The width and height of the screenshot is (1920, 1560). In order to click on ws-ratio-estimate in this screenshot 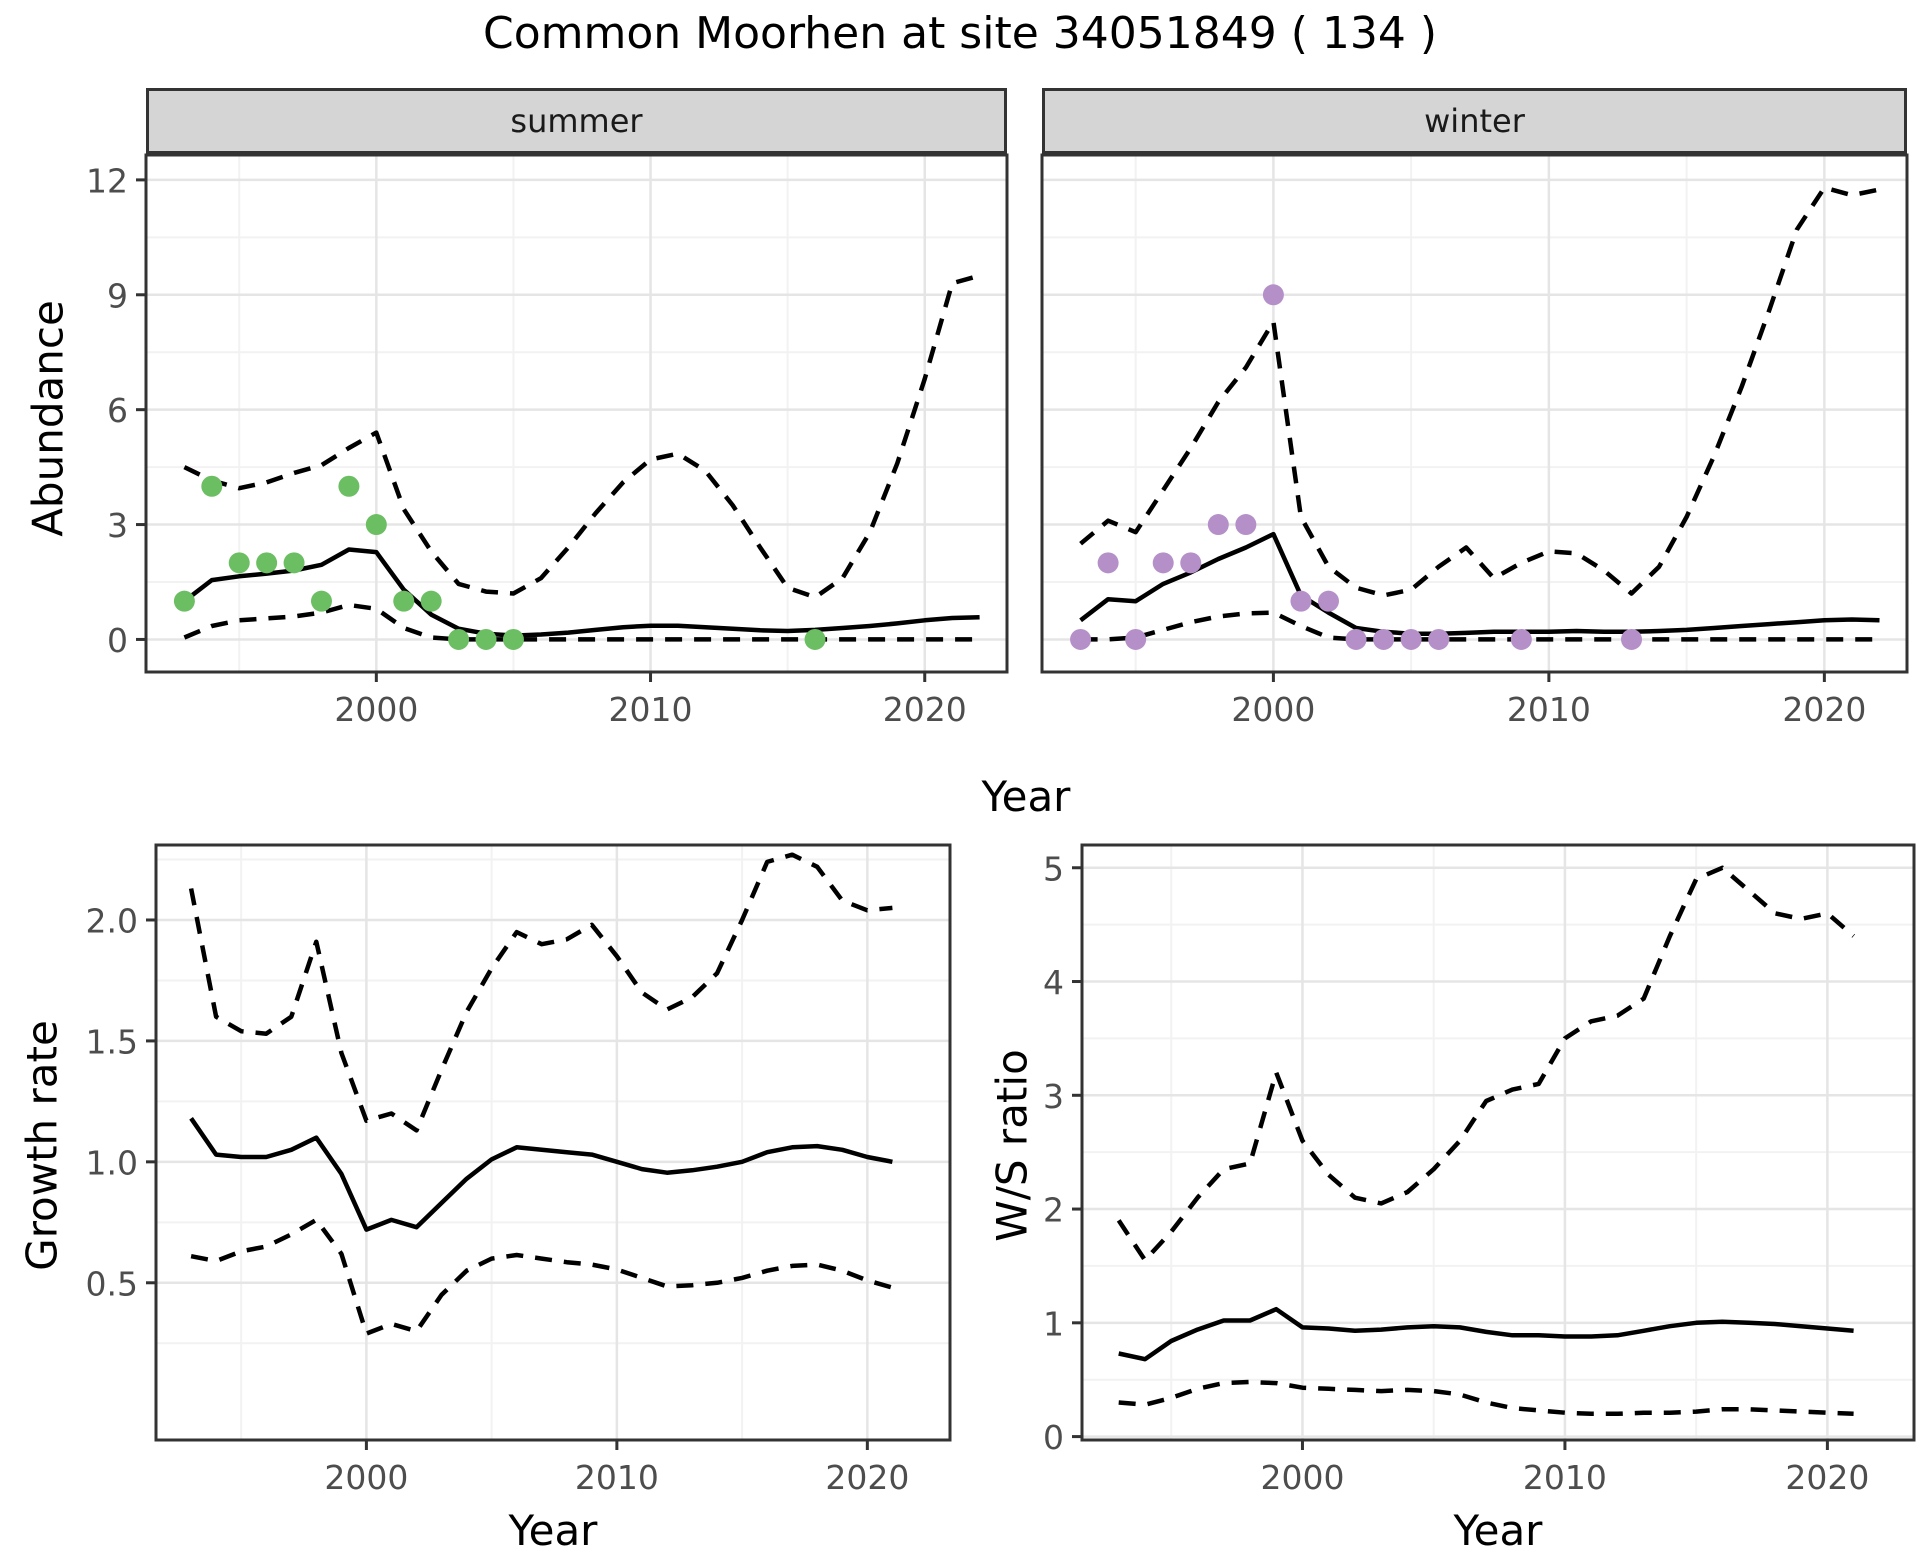, I will do `click(1486, 1334)`.